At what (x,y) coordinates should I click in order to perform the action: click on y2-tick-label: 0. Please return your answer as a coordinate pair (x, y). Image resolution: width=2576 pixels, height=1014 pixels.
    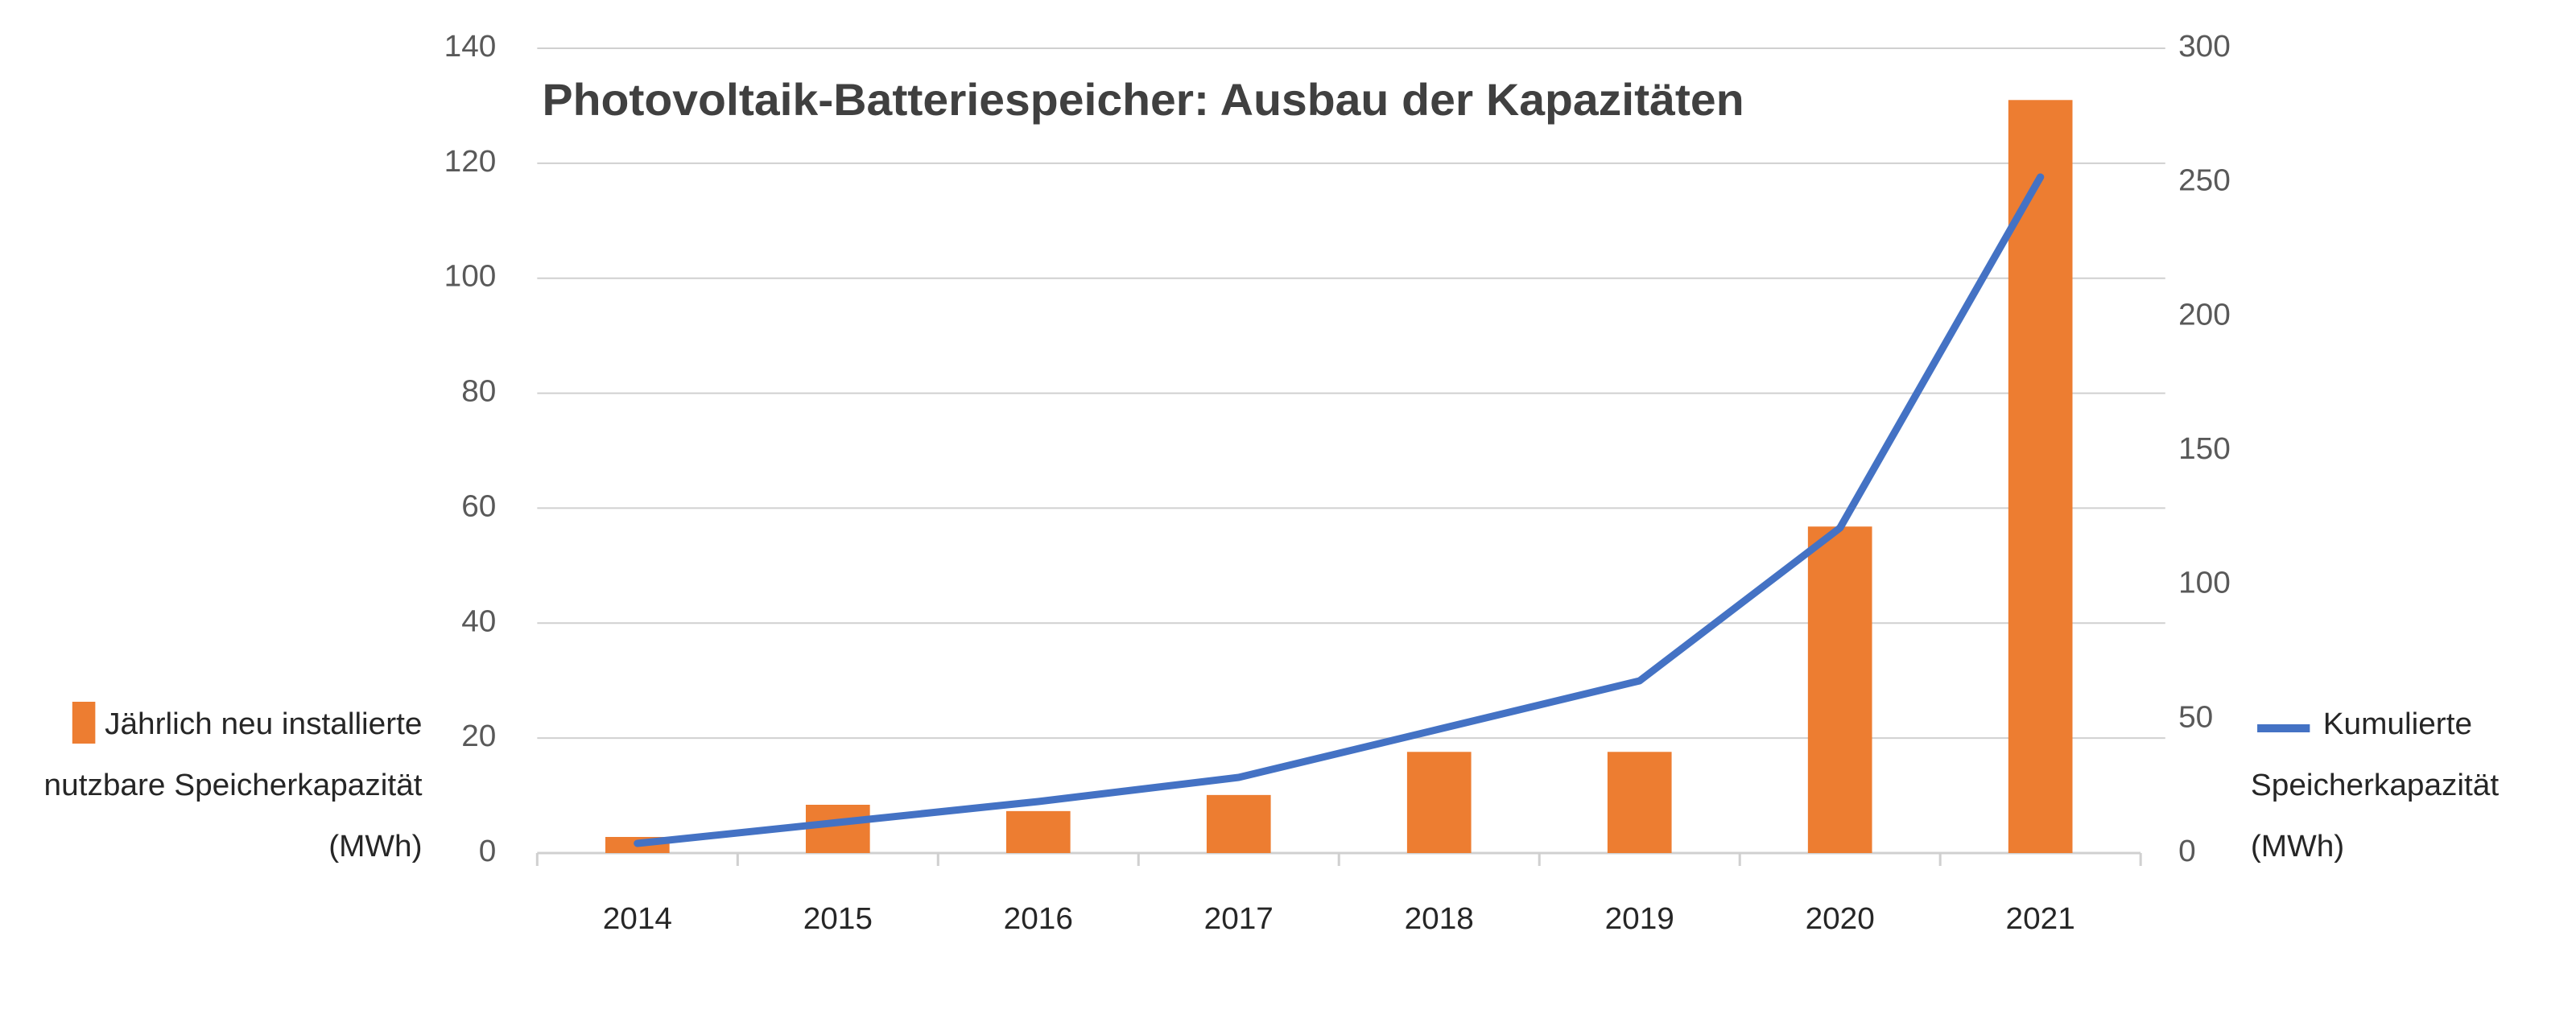
    Looking at the image, I should click on (2187, 851).